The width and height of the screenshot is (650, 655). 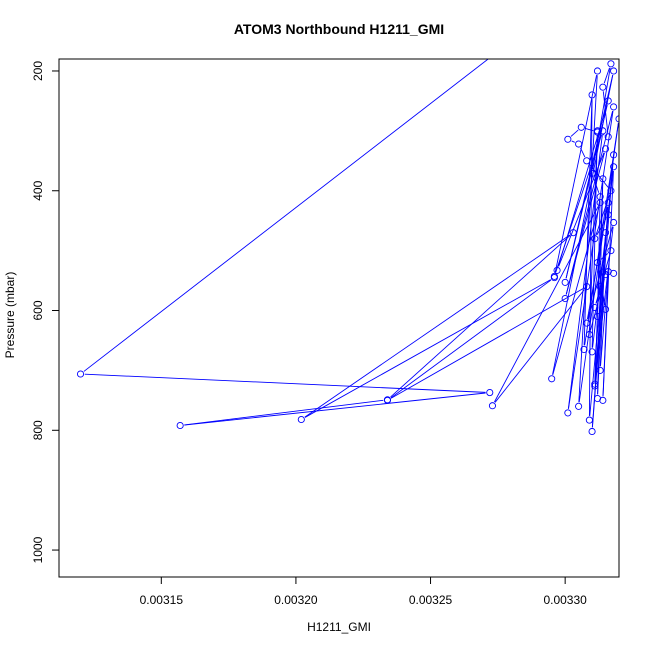 I want to click on y-axis-label: Pressure (mbar), so click(x=10, y=315).